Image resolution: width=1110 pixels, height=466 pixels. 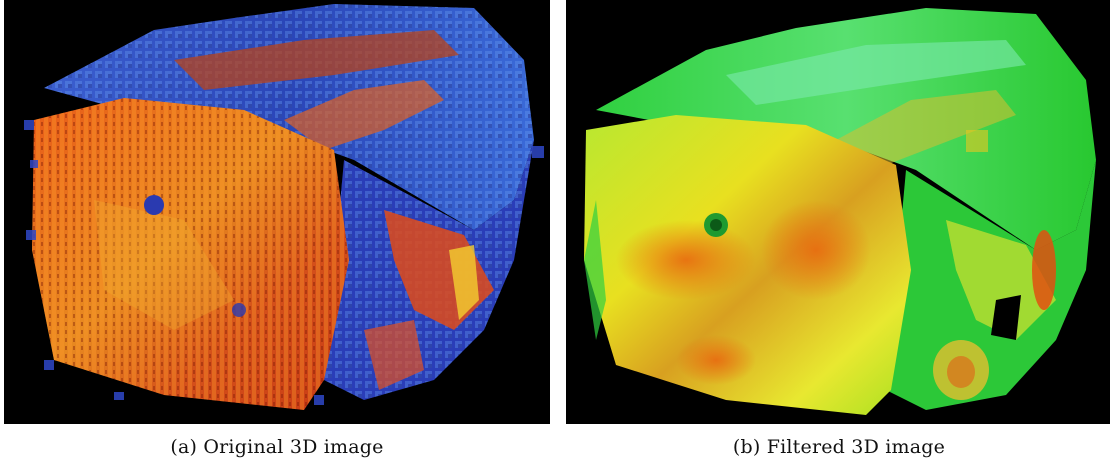 I want to click on caption-original-3d-image: (a) Original 3D image, so click(x=277, y=447).